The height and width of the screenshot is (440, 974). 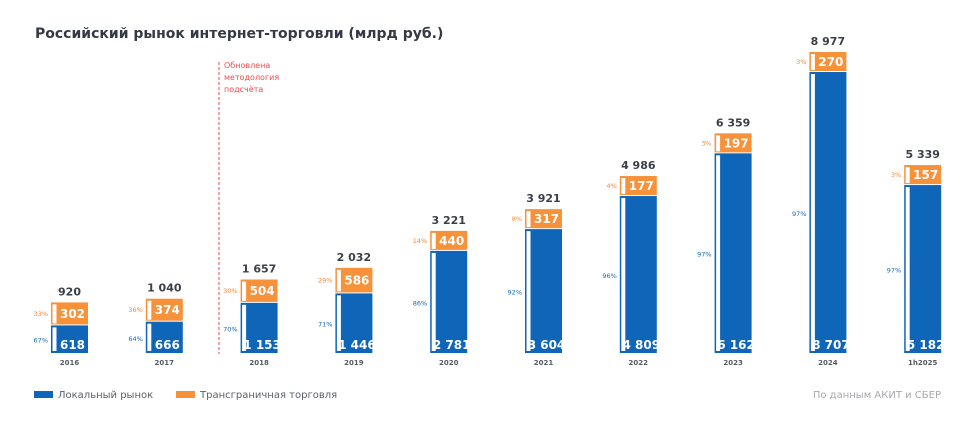 I want to click on bar-crossborder-value: 586, so click(x=356, y=281).